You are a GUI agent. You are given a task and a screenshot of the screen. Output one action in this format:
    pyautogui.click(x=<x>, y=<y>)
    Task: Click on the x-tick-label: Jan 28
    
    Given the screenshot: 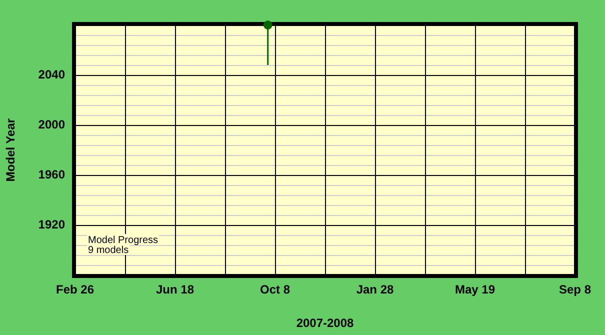 What is the action you would take?
    pyautogui.click(x=375, y=289)
    